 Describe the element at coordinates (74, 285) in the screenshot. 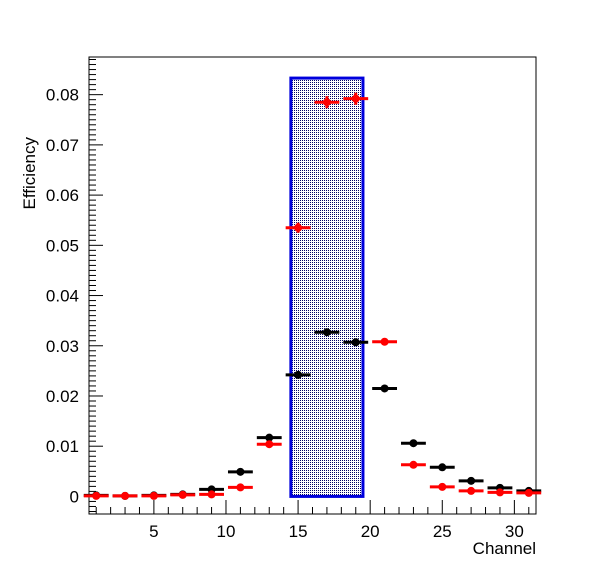

I see `y-axis: 0 0.01 0.02 0.03 0.04 0.05 0.06 0.07 0.08` at that location.